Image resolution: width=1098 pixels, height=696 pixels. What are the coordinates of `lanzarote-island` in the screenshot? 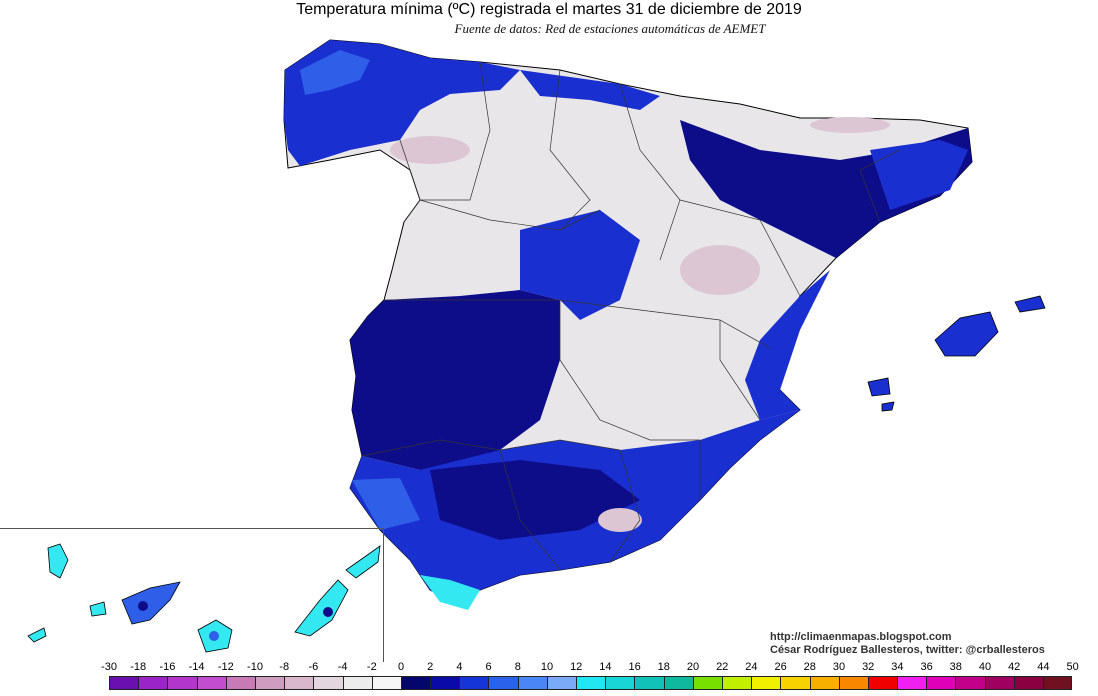 It's located at (363, 562).